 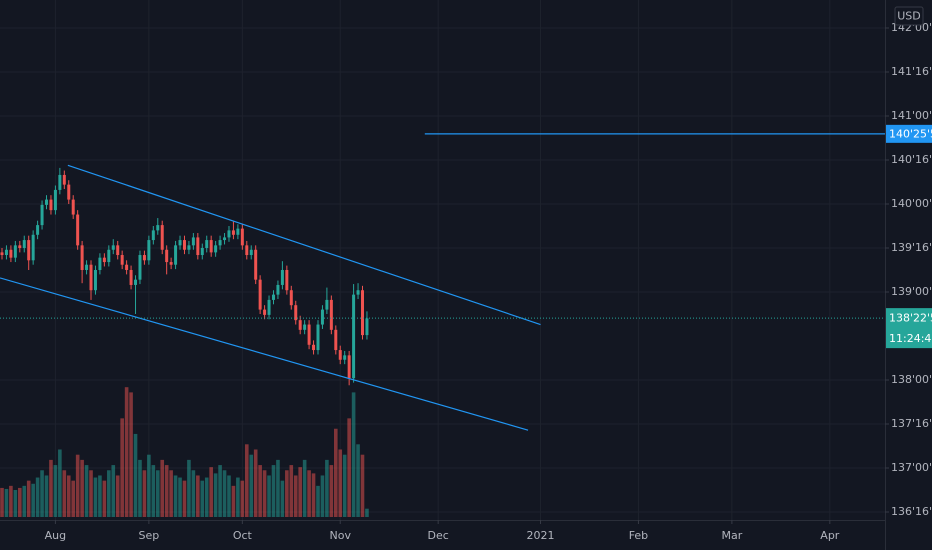 I want to click on x-tick-label: Nov, so click(x=341, y=535).